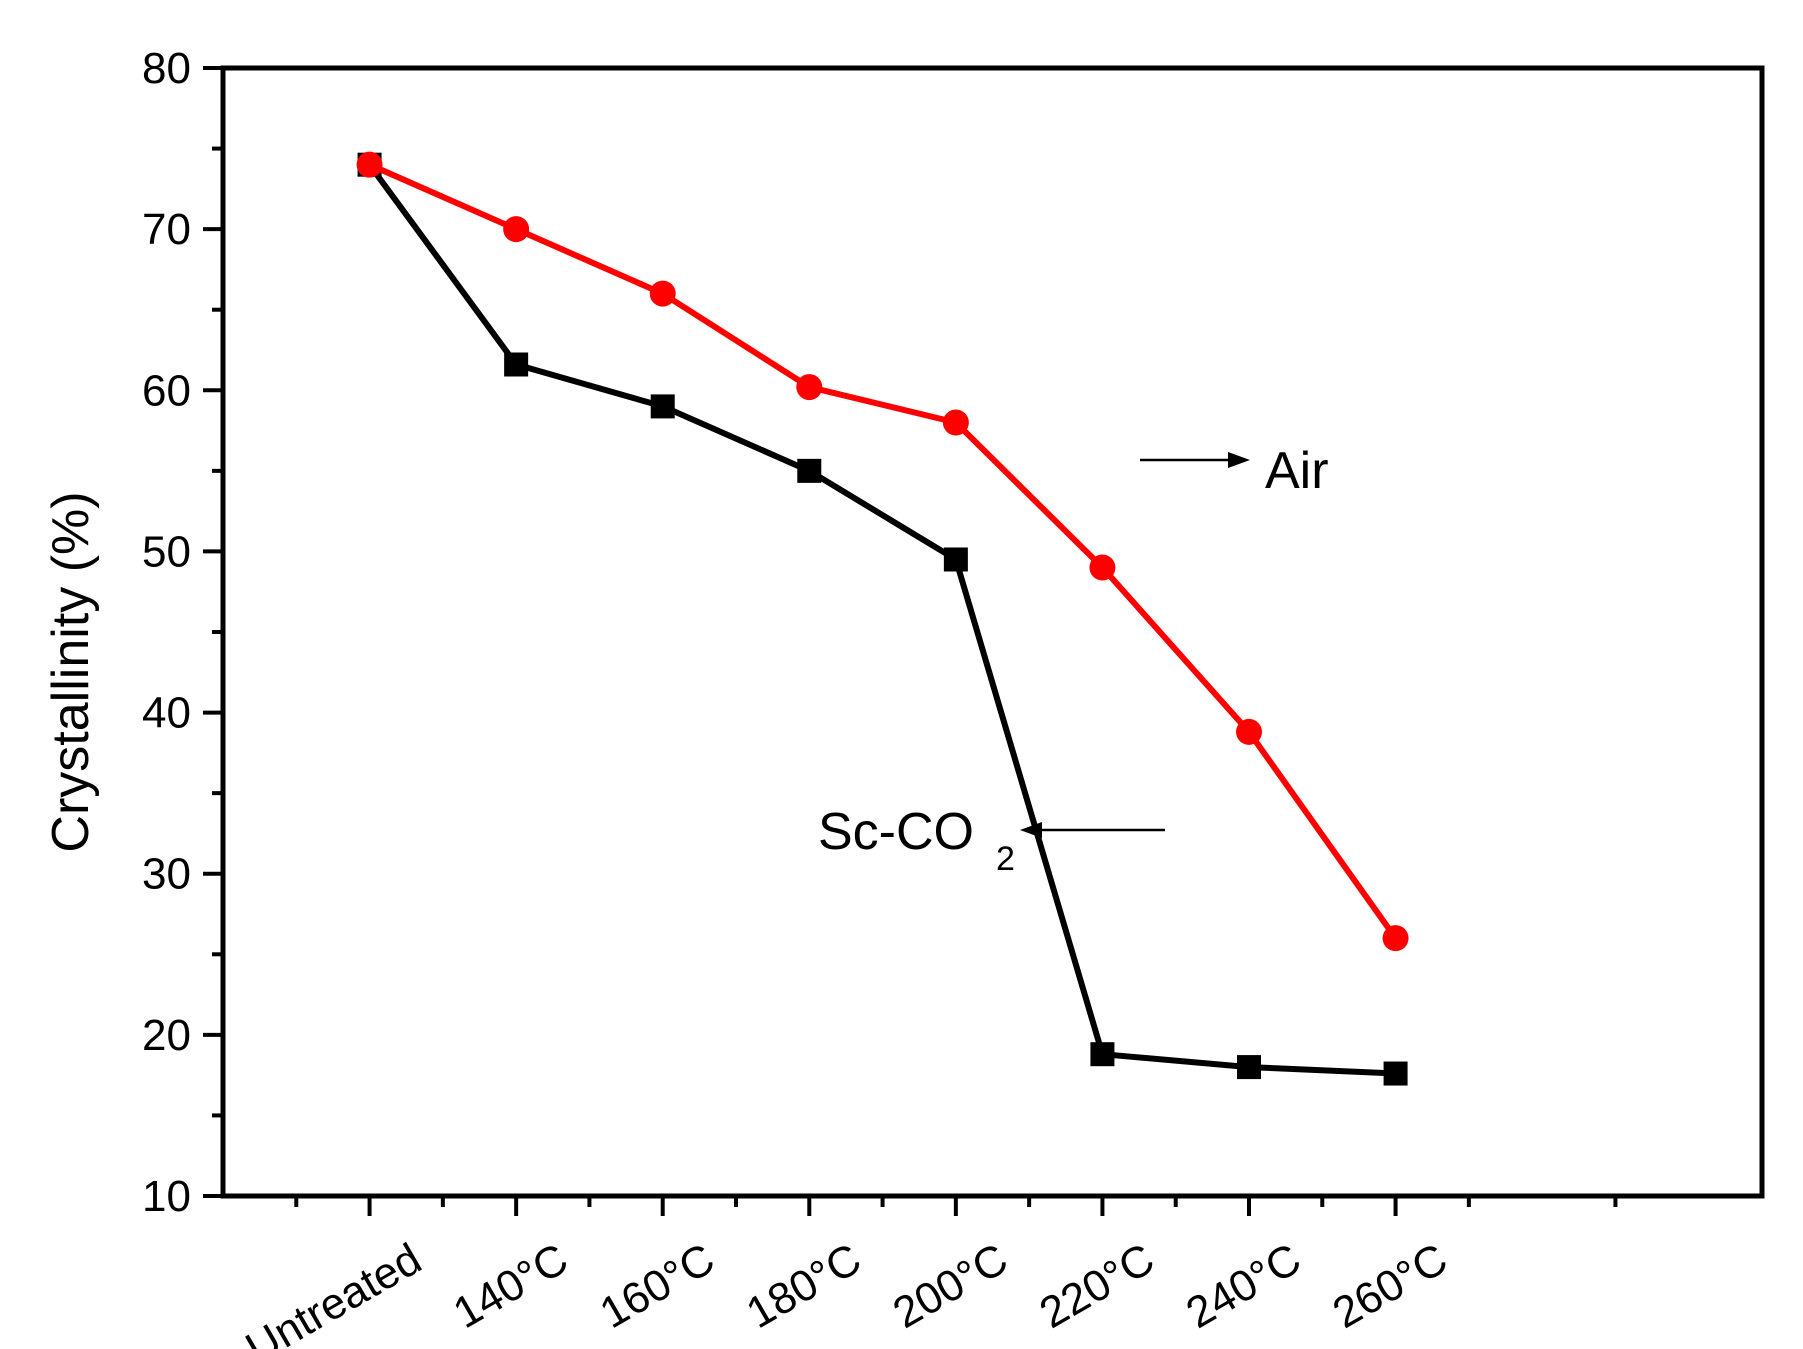  Describe the element at coordinates (950, 1286) in the screenshot. I see `x-tick-label: 200°C` at that location.